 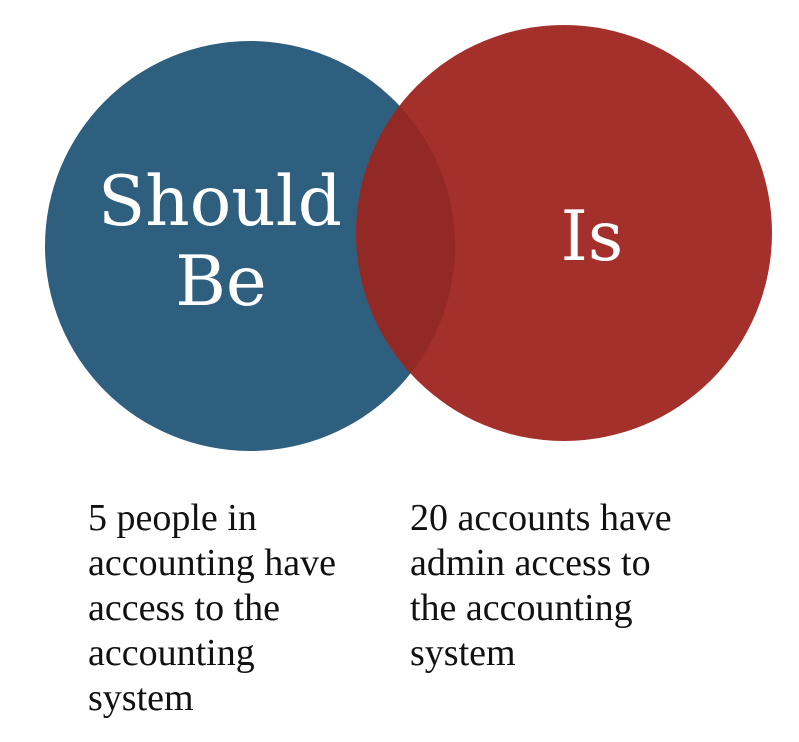 What do you see at coordinates (463, 653) in the screenshot?
I see `is-caption-line: system` at bounding box center [463, 653].